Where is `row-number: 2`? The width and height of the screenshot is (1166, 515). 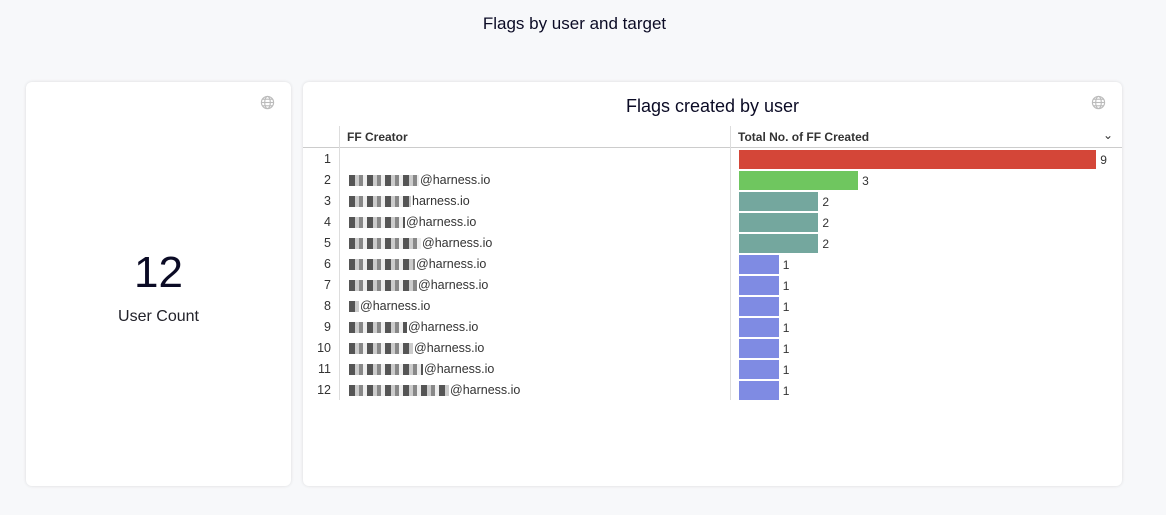
row-number: 2 is located at coordinates (327, 180).